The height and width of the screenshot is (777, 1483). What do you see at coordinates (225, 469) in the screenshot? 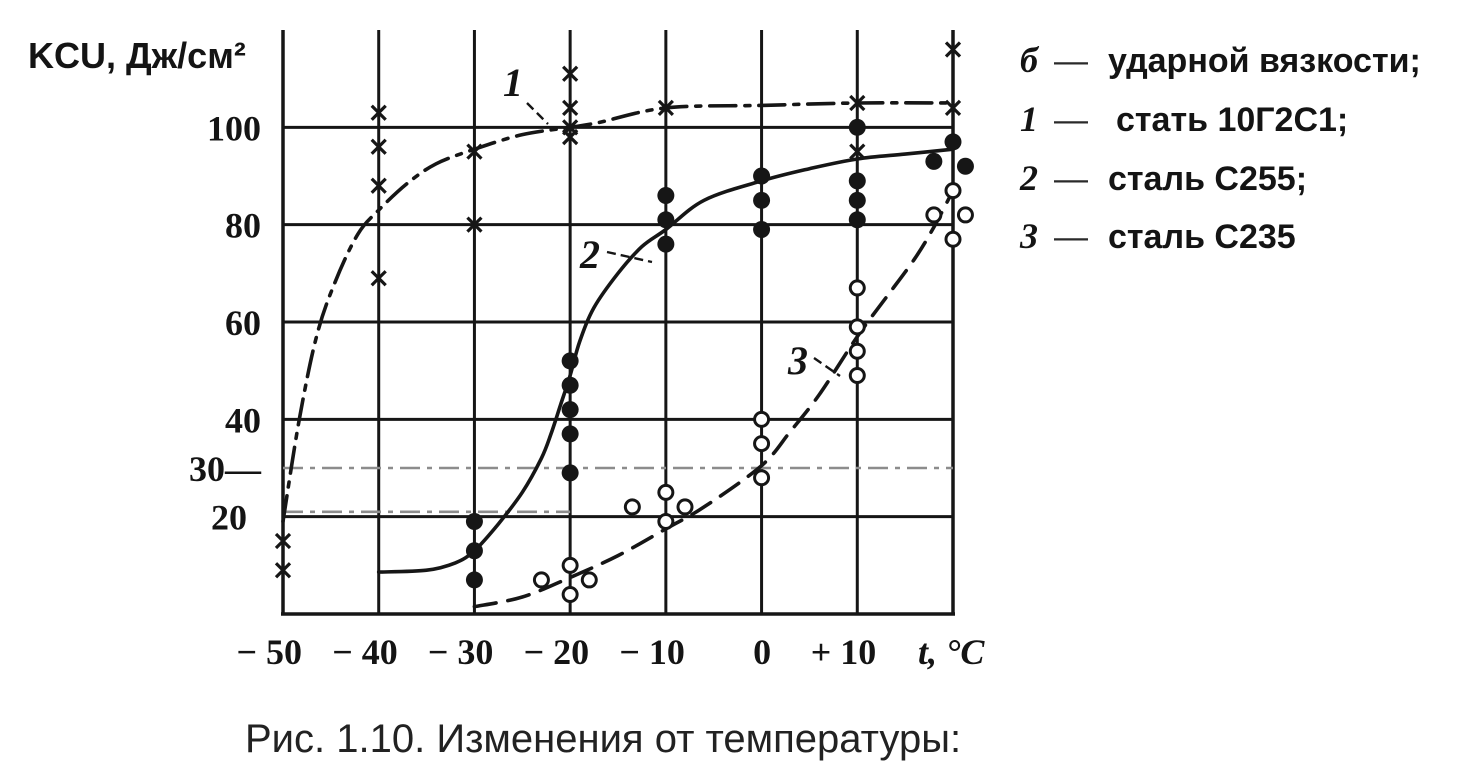
I see `y-tick-label: 30—` at bounding box center [225, 469].